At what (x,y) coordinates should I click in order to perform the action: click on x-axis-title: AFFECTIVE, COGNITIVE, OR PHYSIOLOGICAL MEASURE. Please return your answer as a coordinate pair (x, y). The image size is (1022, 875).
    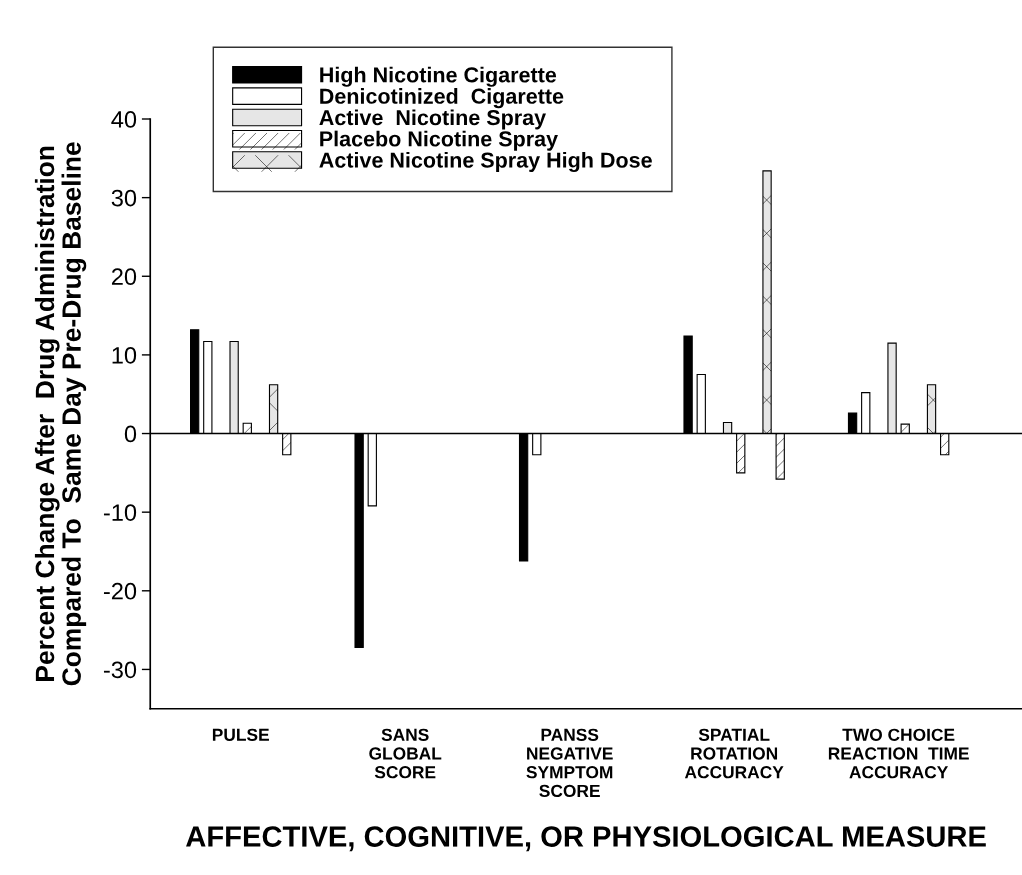
    Looking at the image, I should click on (586, 839).